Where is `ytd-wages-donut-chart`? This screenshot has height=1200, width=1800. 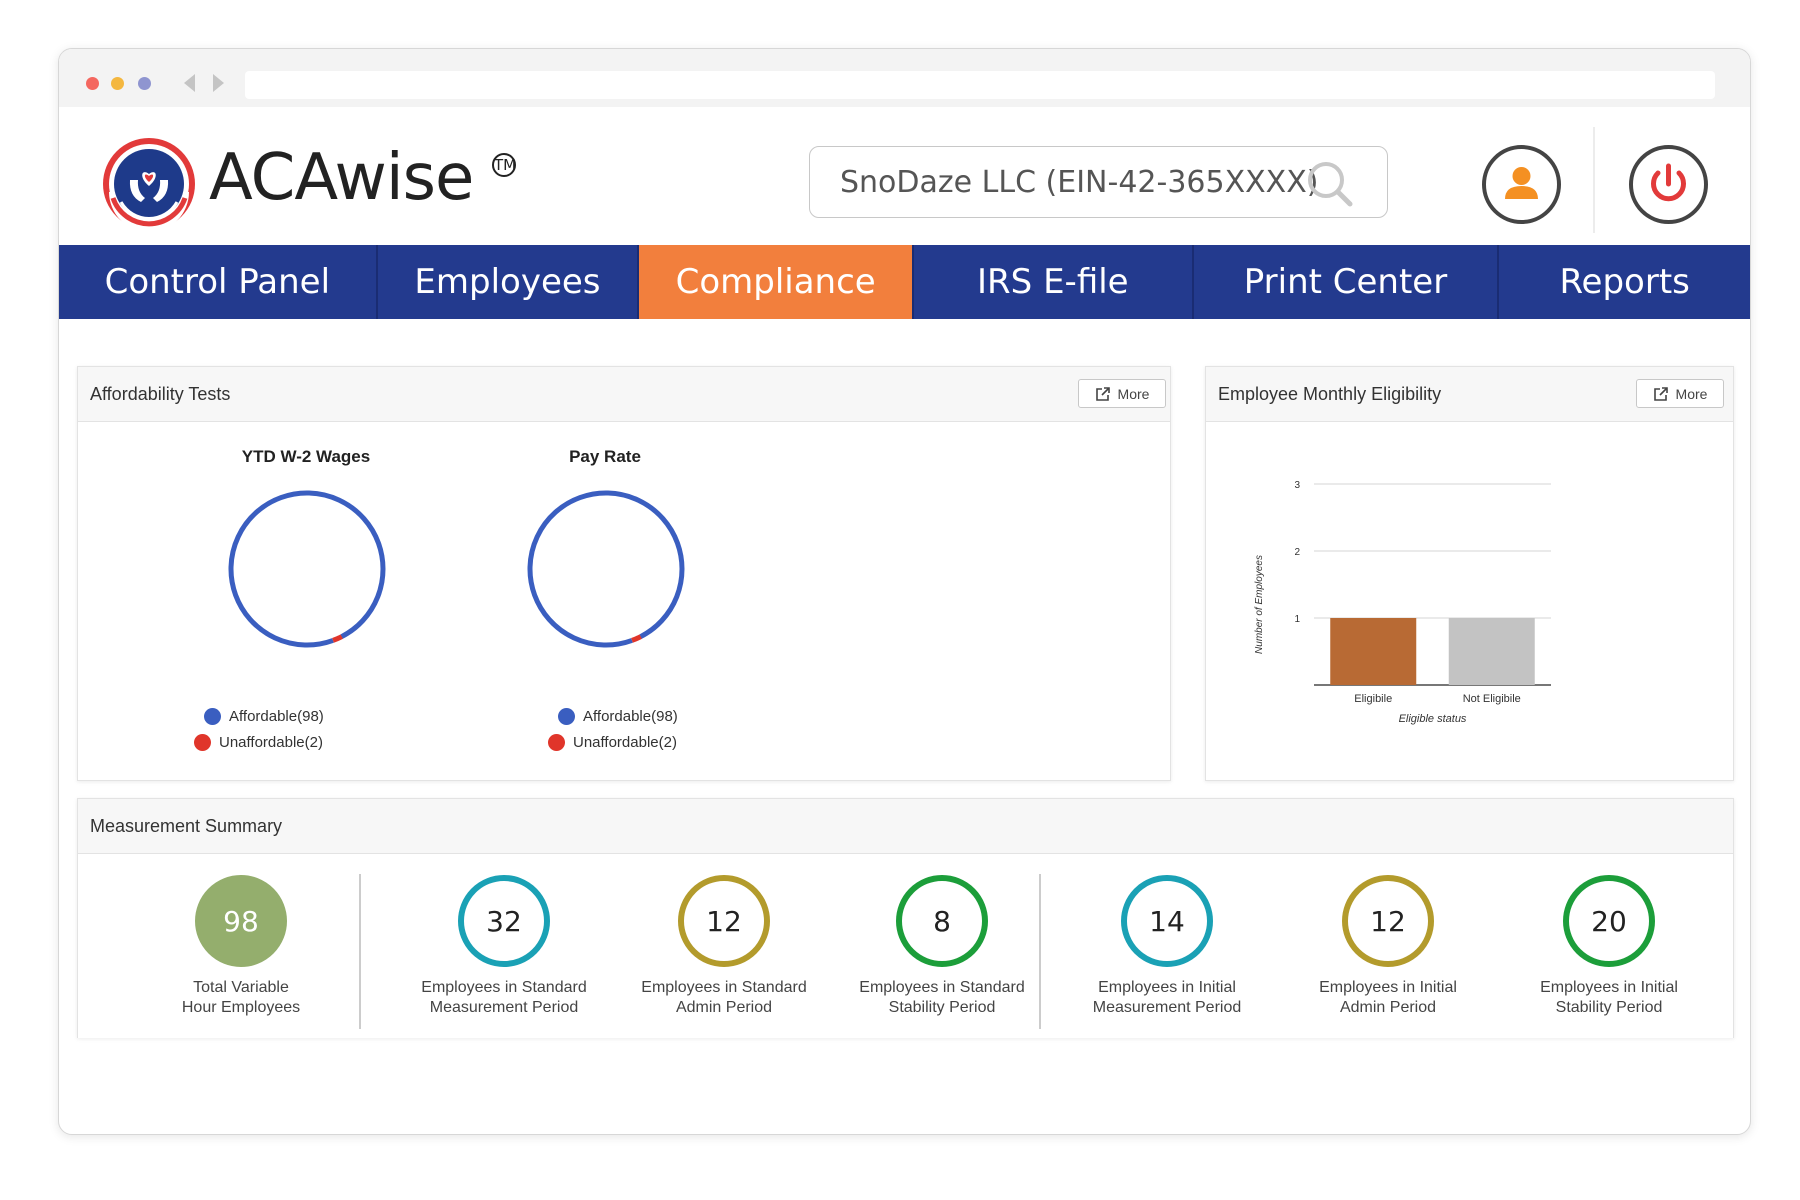 ytd-wages-donut-chart is located at coordinates (307, 569).